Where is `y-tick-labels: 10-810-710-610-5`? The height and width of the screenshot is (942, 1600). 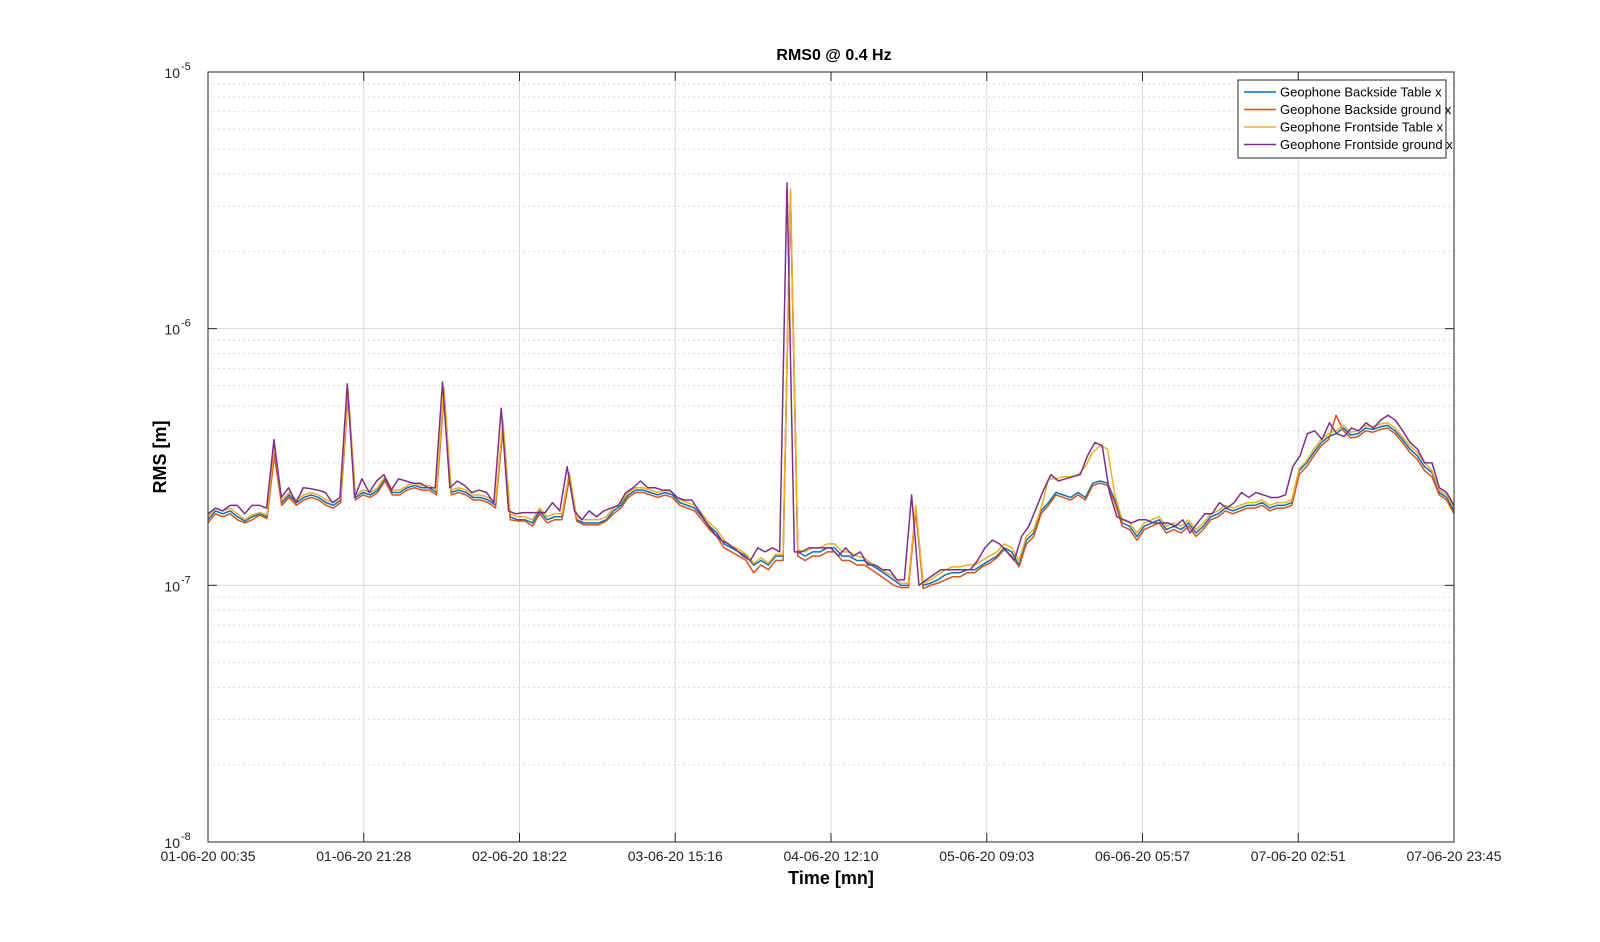 y-tick-labels: 10-810-710-610-5 is located at coordinates (177, 456).